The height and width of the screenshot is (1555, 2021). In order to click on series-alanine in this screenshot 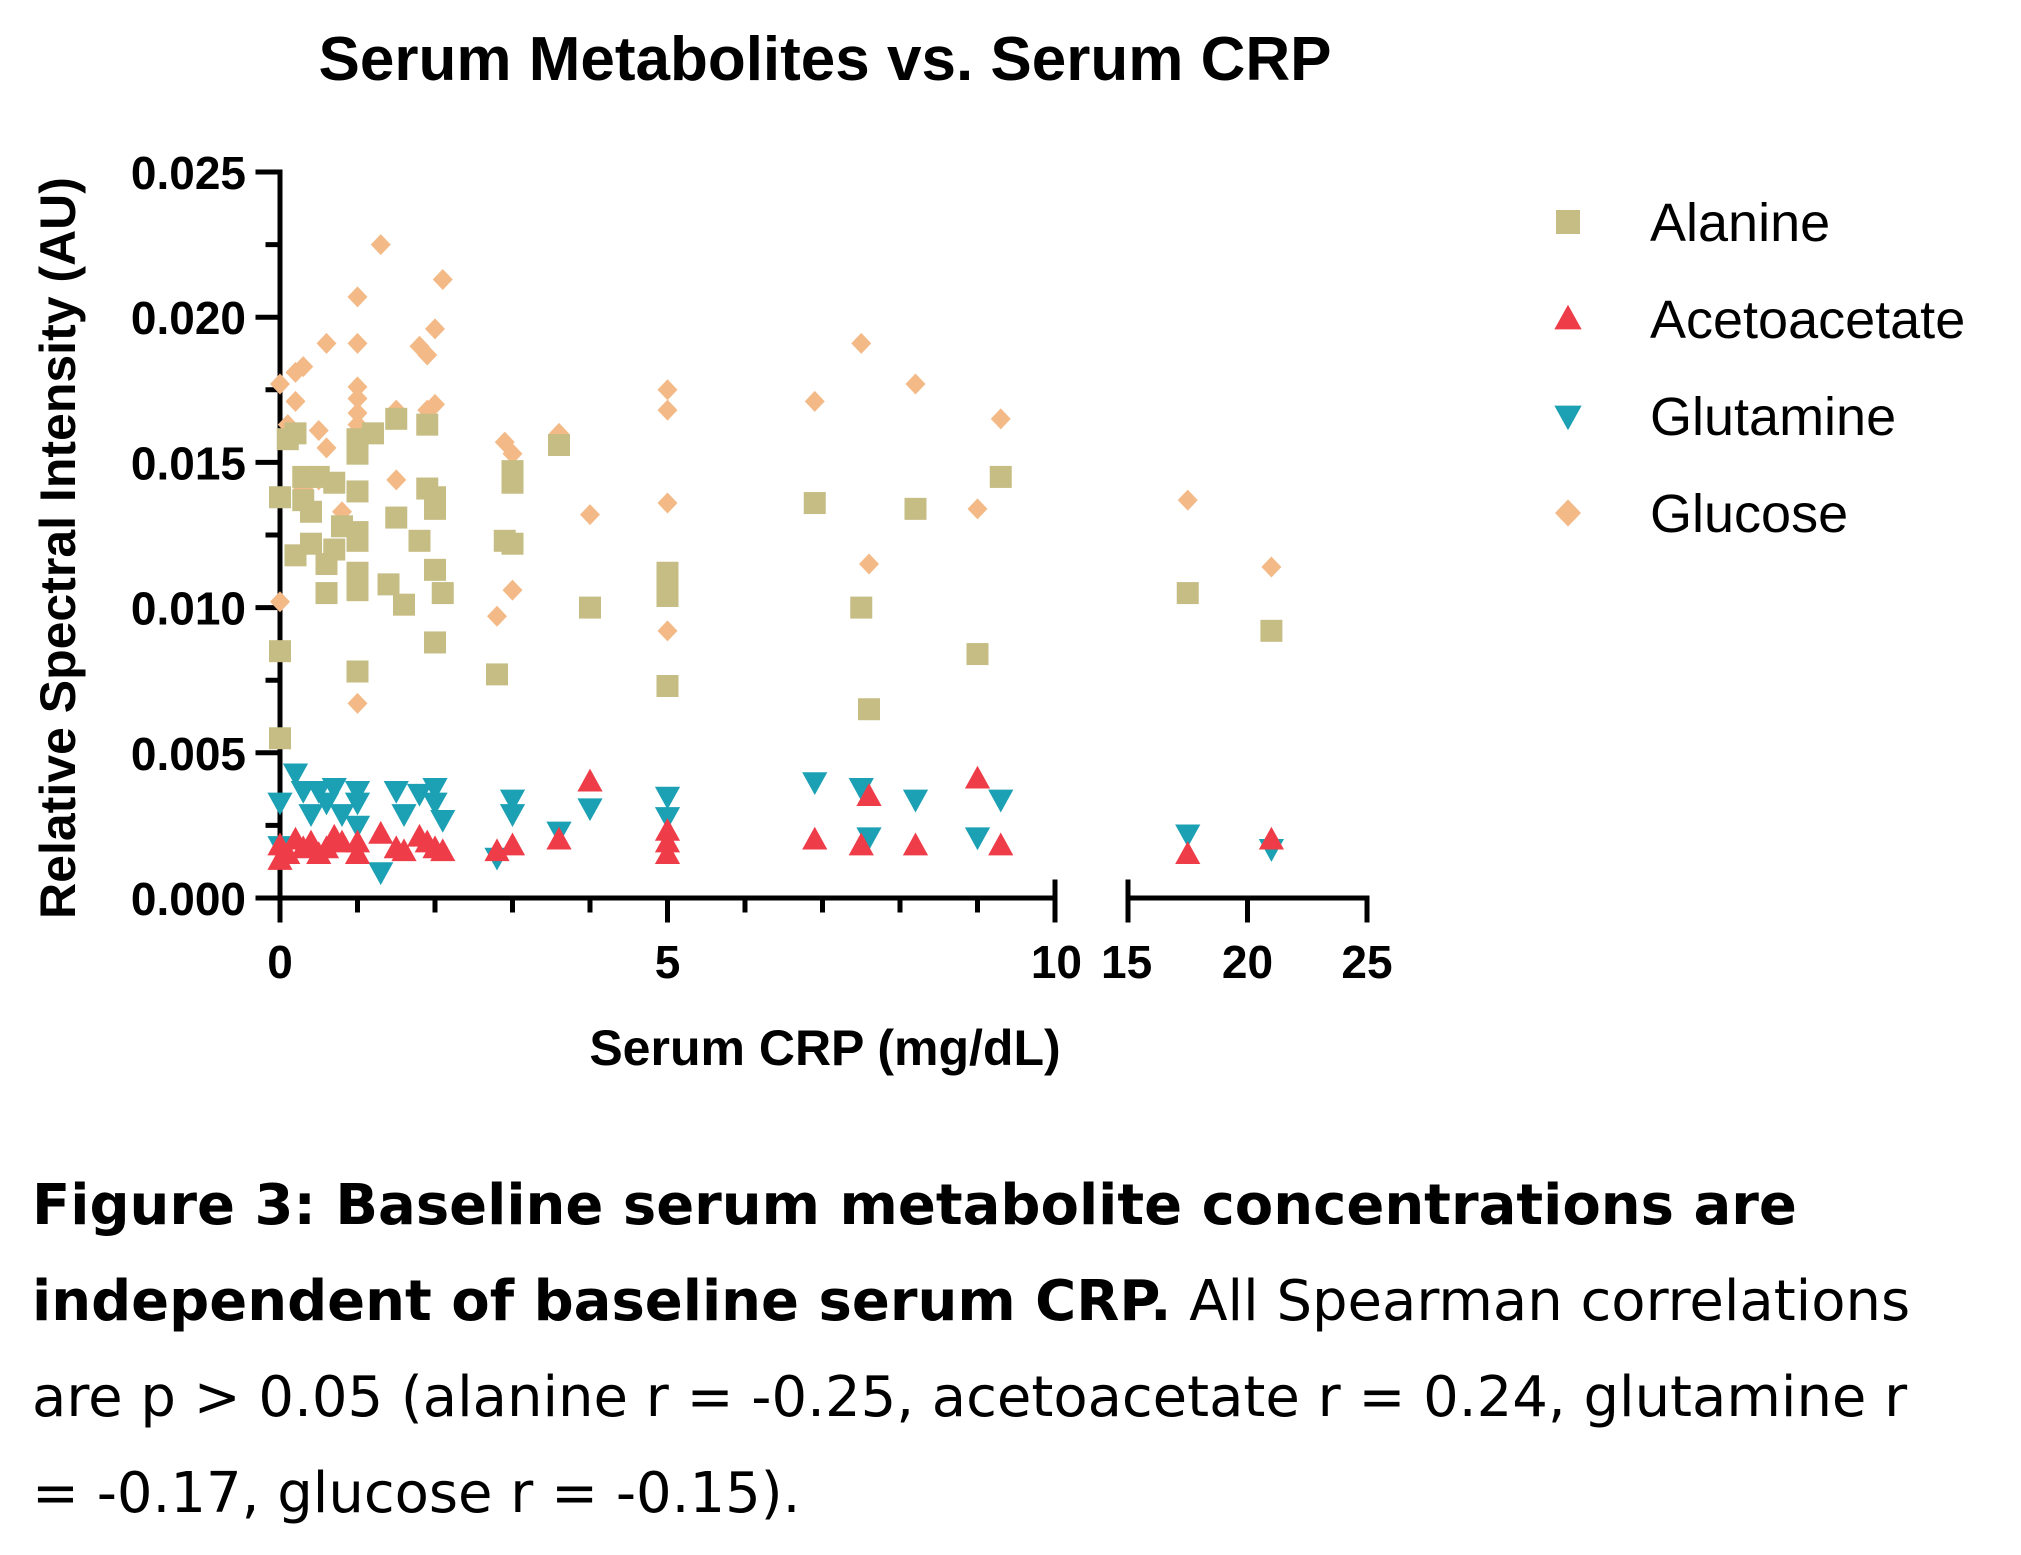, I will do `click(776, 578)`.